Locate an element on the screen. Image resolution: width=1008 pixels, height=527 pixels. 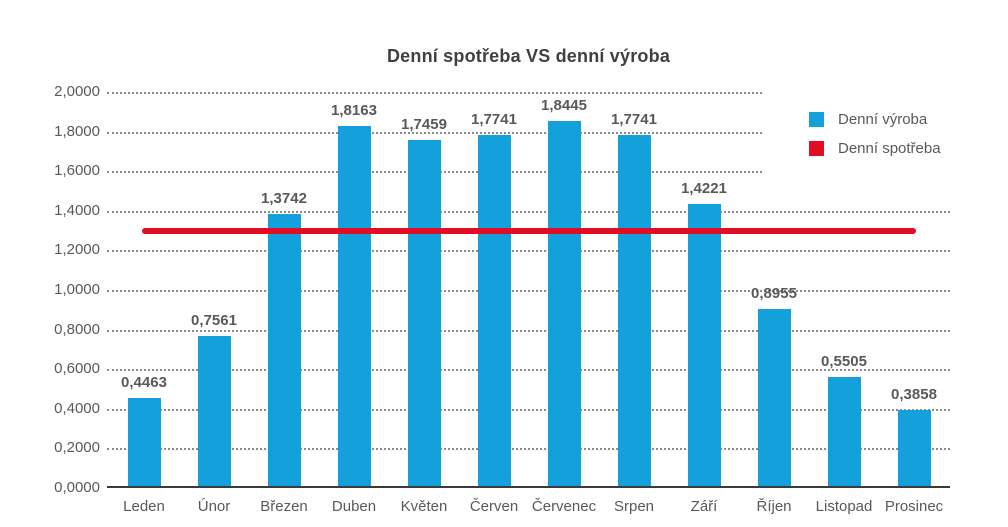
x-axis-label: Březen is located at coordinates (284, 506).